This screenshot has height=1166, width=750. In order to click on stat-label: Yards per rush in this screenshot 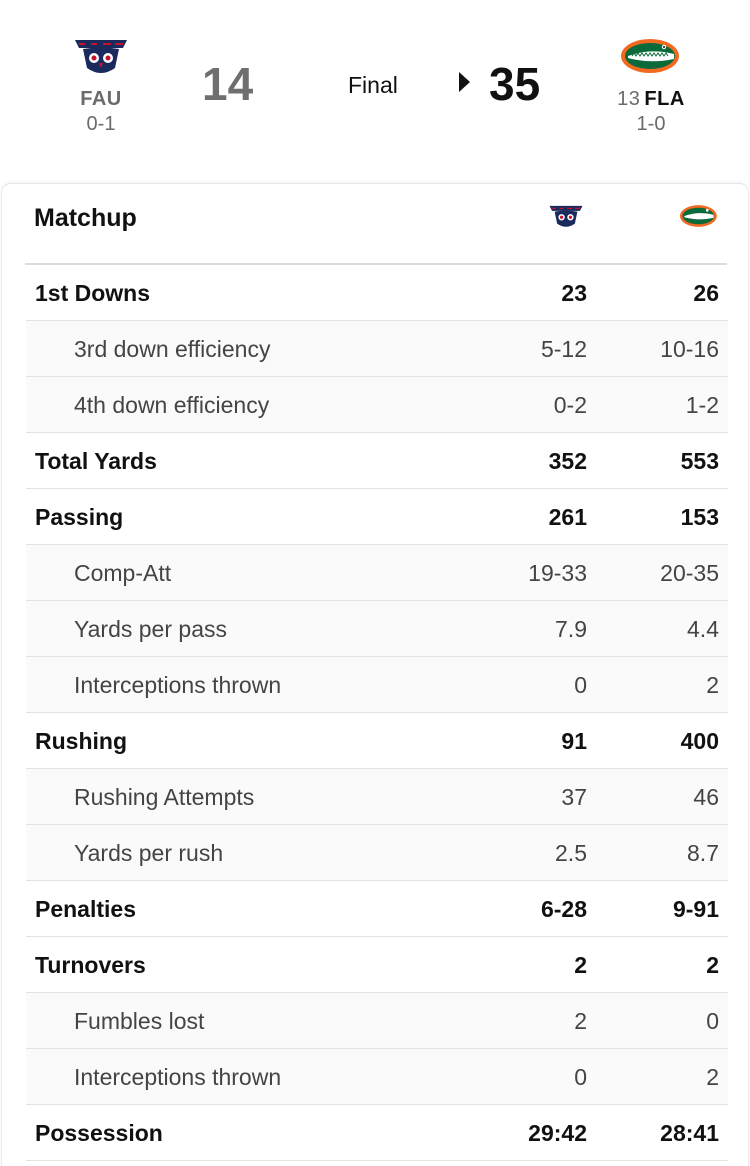, I will do `click(149, 853)`.